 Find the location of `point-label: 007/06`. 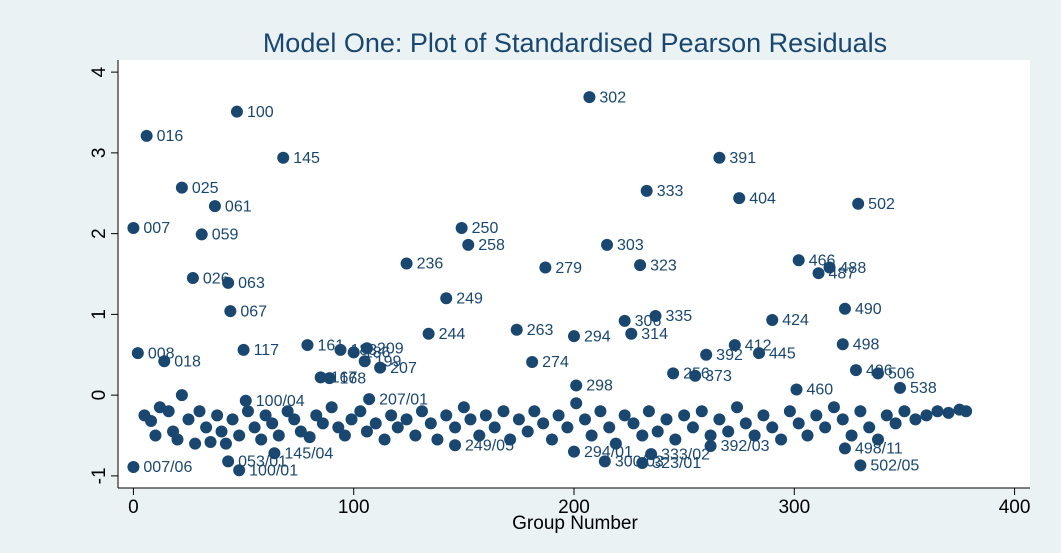

point-label: 007/06 is located at coordinates (167, 467).